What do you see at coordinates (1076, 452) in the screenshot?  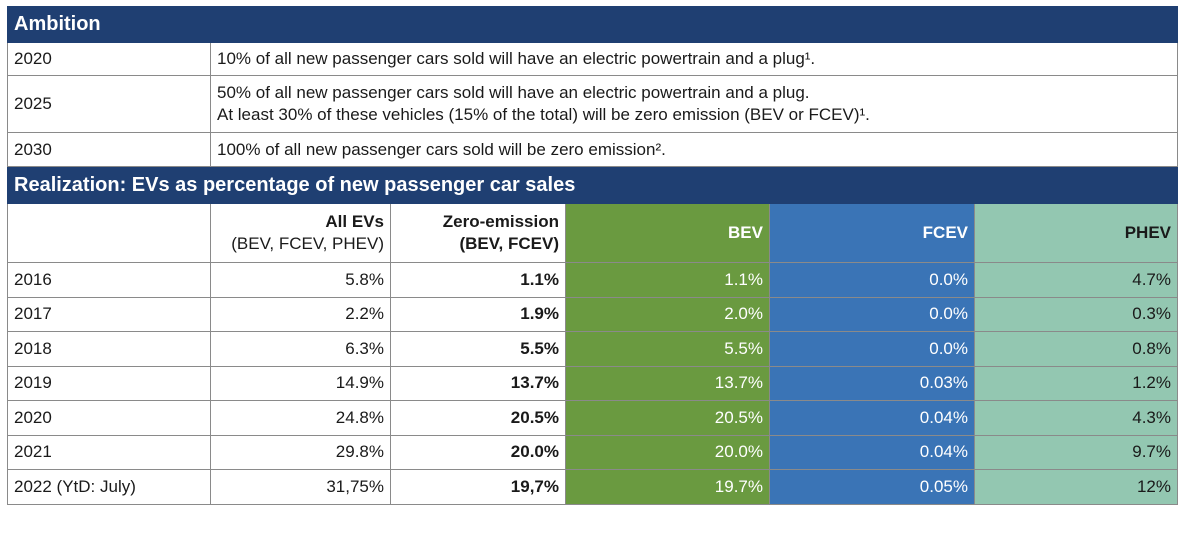 I see `phev-cell: 9.7%` at bounding box center [1076, 452].